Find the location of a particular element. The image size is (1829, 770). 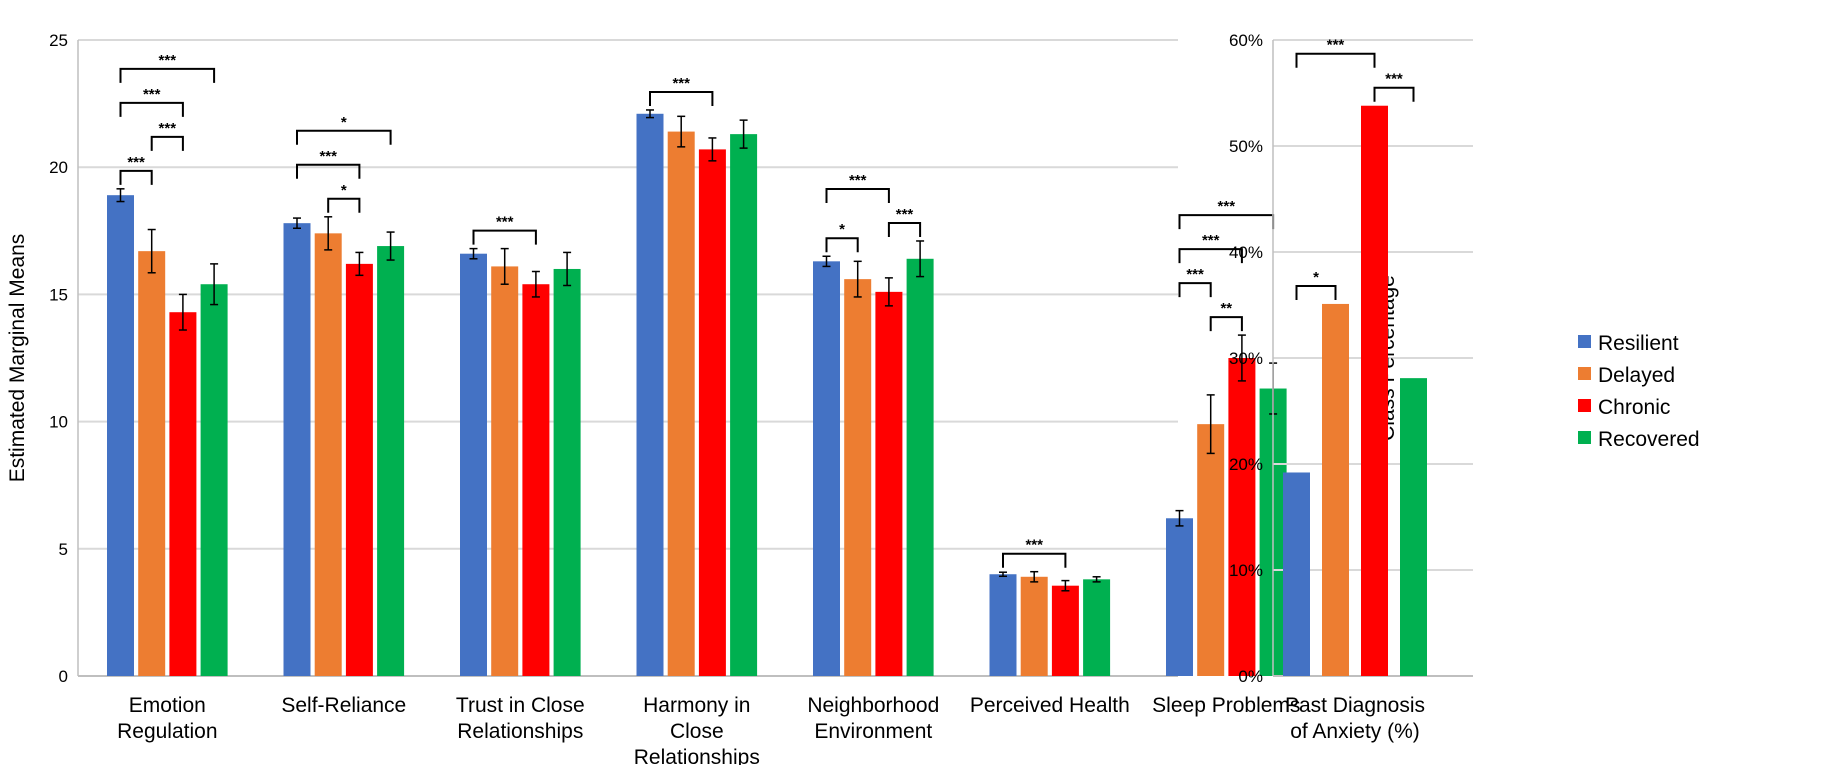

category-label: Perceived Health is located at coordinates (1050, 705).